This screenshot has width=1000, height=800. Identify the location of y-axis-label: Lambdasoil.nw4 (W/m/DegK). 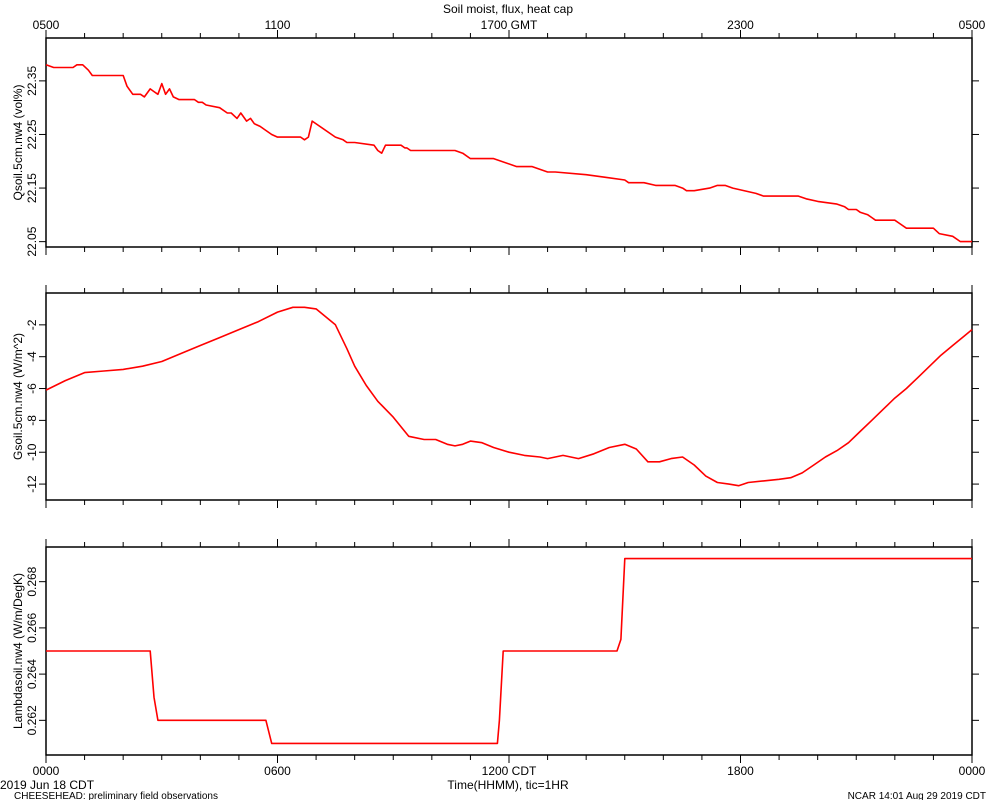
(18, 651).